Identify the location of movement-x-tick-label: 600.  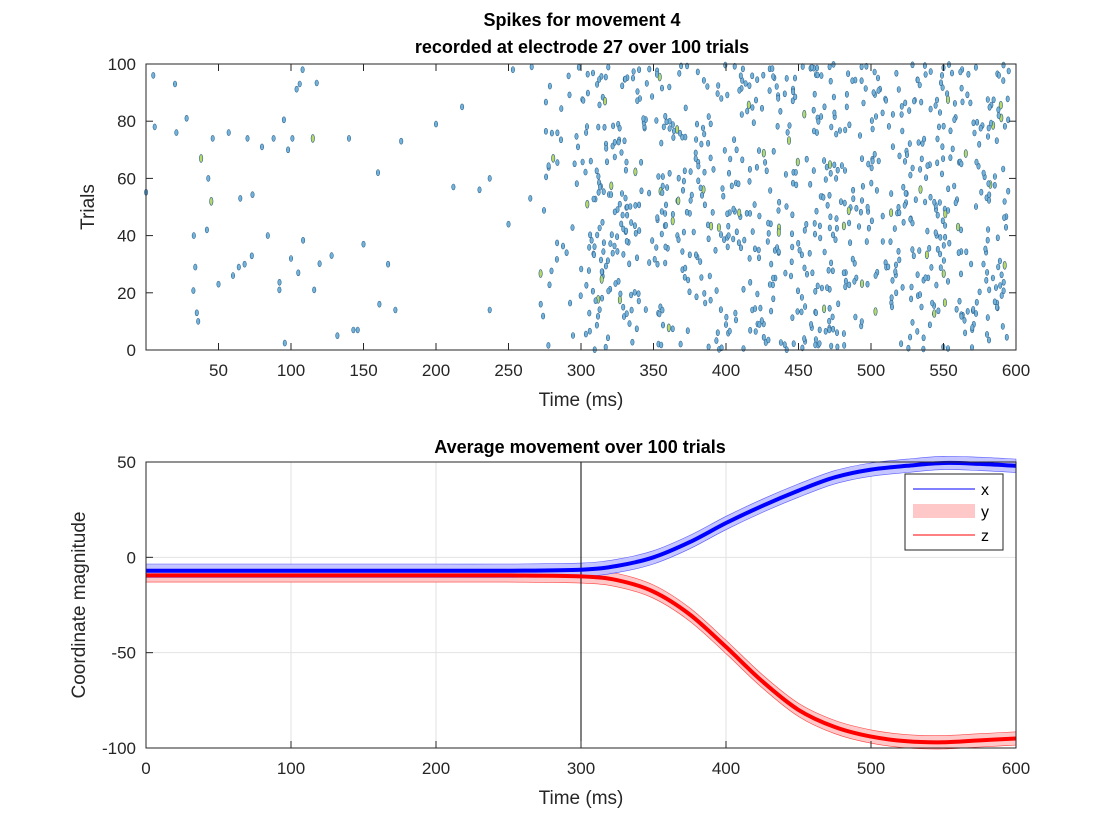
(1016, 768).